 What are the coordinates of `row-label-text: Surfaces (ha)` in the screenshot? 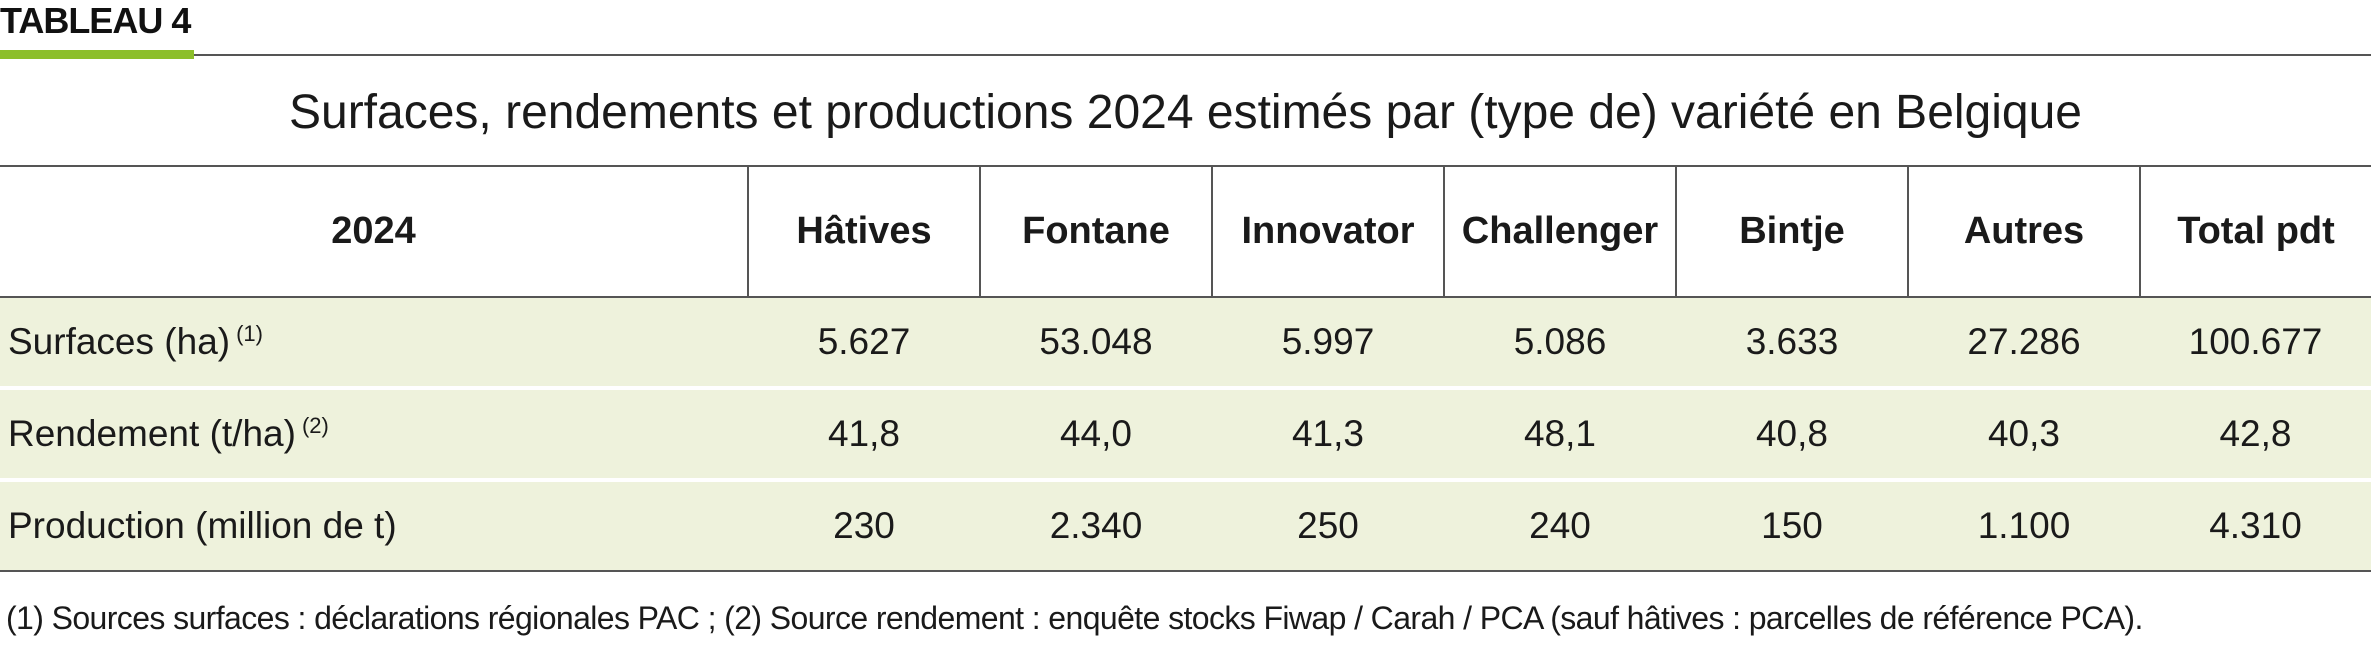 It's located at (119, 341).